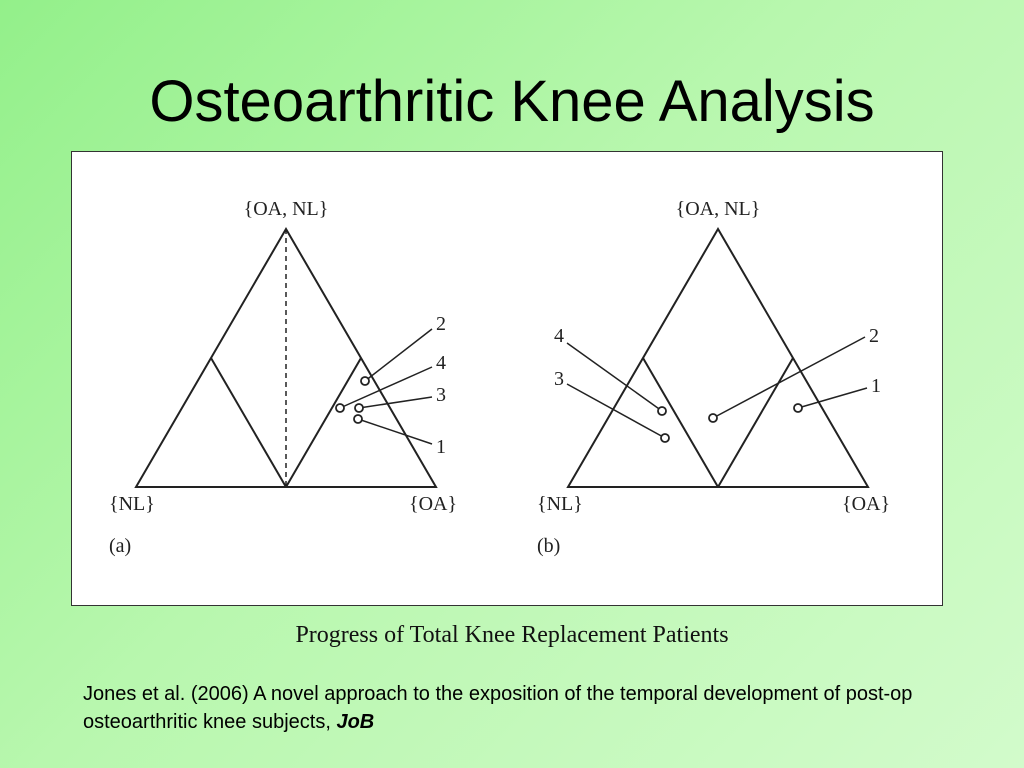  What do you see at coordinates (441, 324) in the screenshot?
I see `panel-a-point-label-2: 2` at bounding box center [441, 324].